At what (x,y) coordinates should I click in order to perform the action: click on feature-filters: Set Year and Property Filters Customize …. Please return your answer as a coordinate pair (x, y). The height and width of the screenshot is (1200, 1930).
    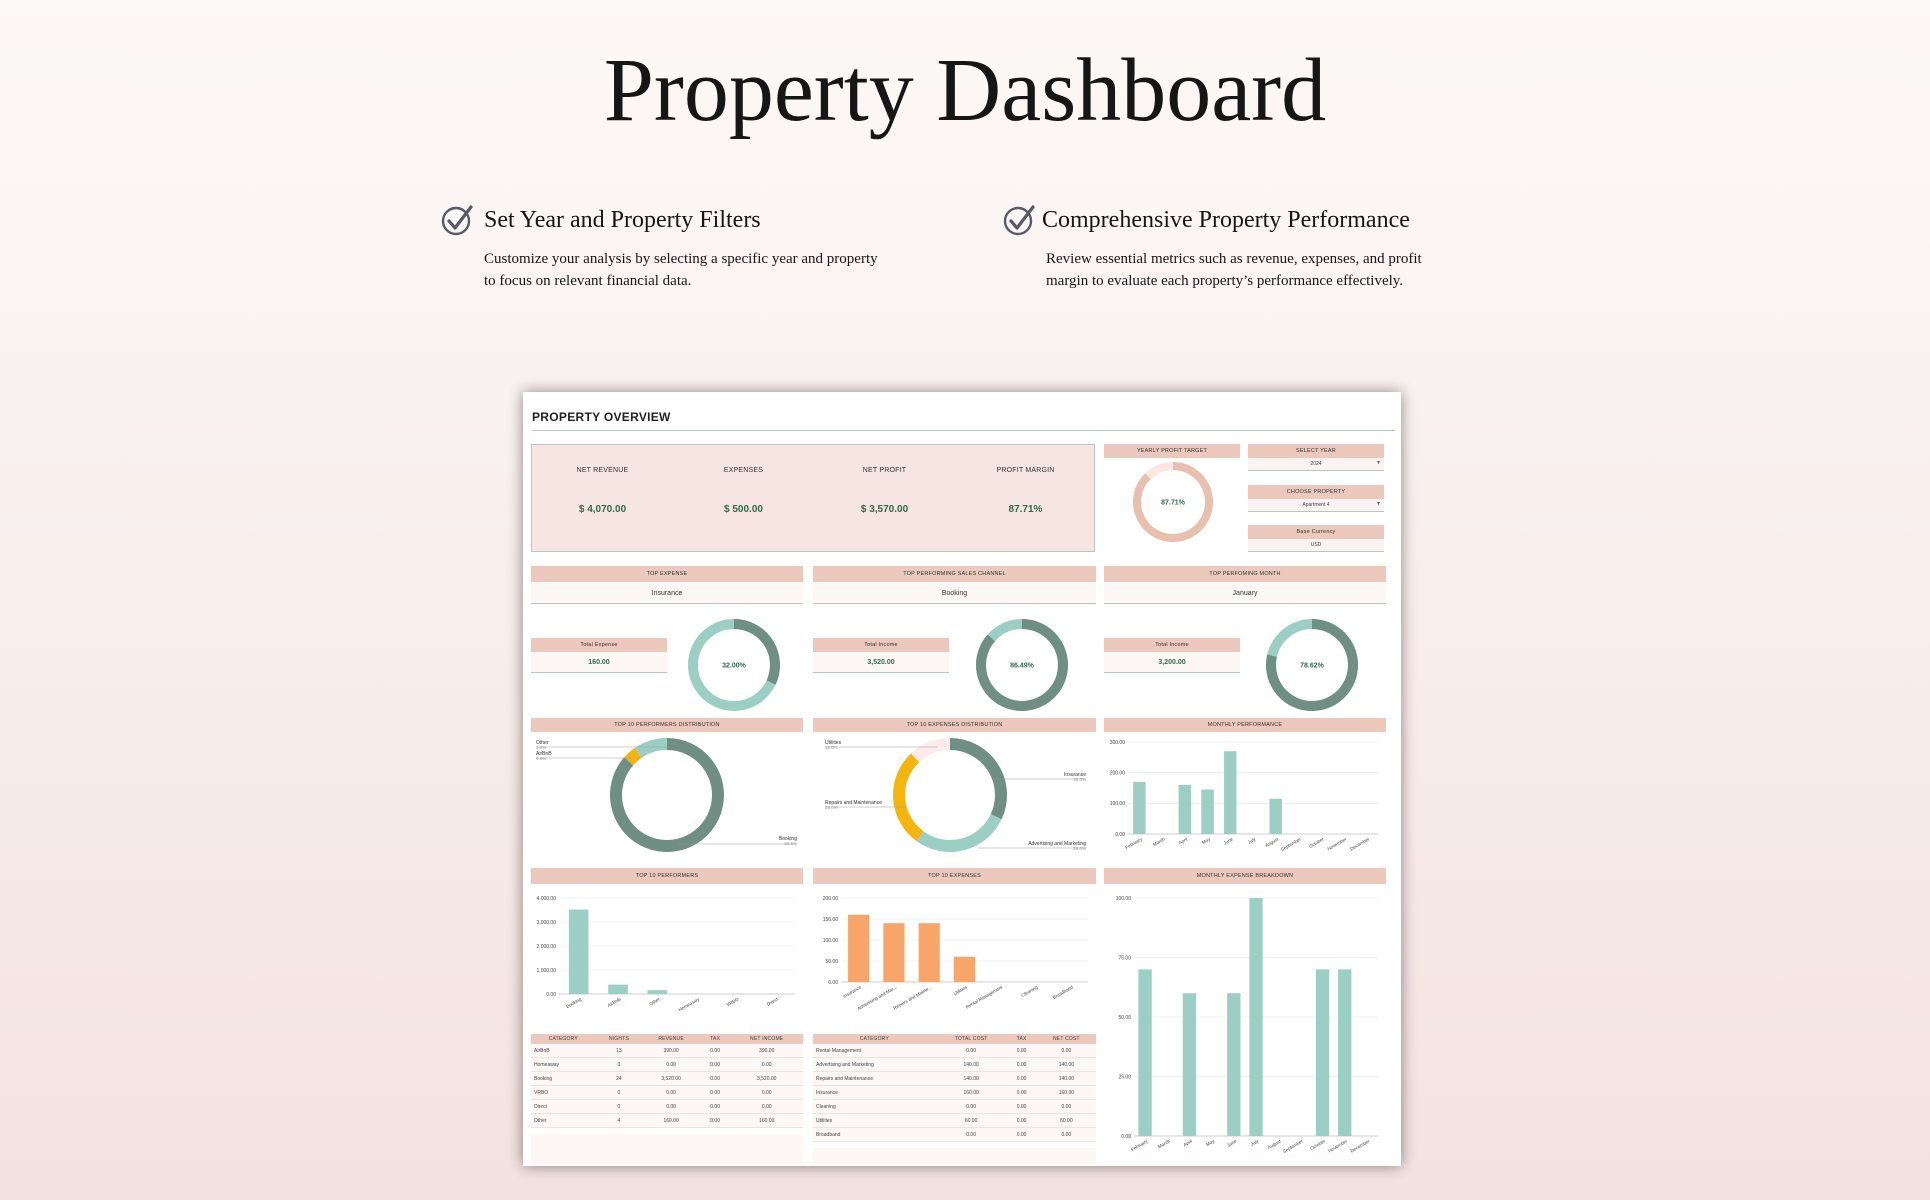
    Looking at the image, I should click on (660, 246).